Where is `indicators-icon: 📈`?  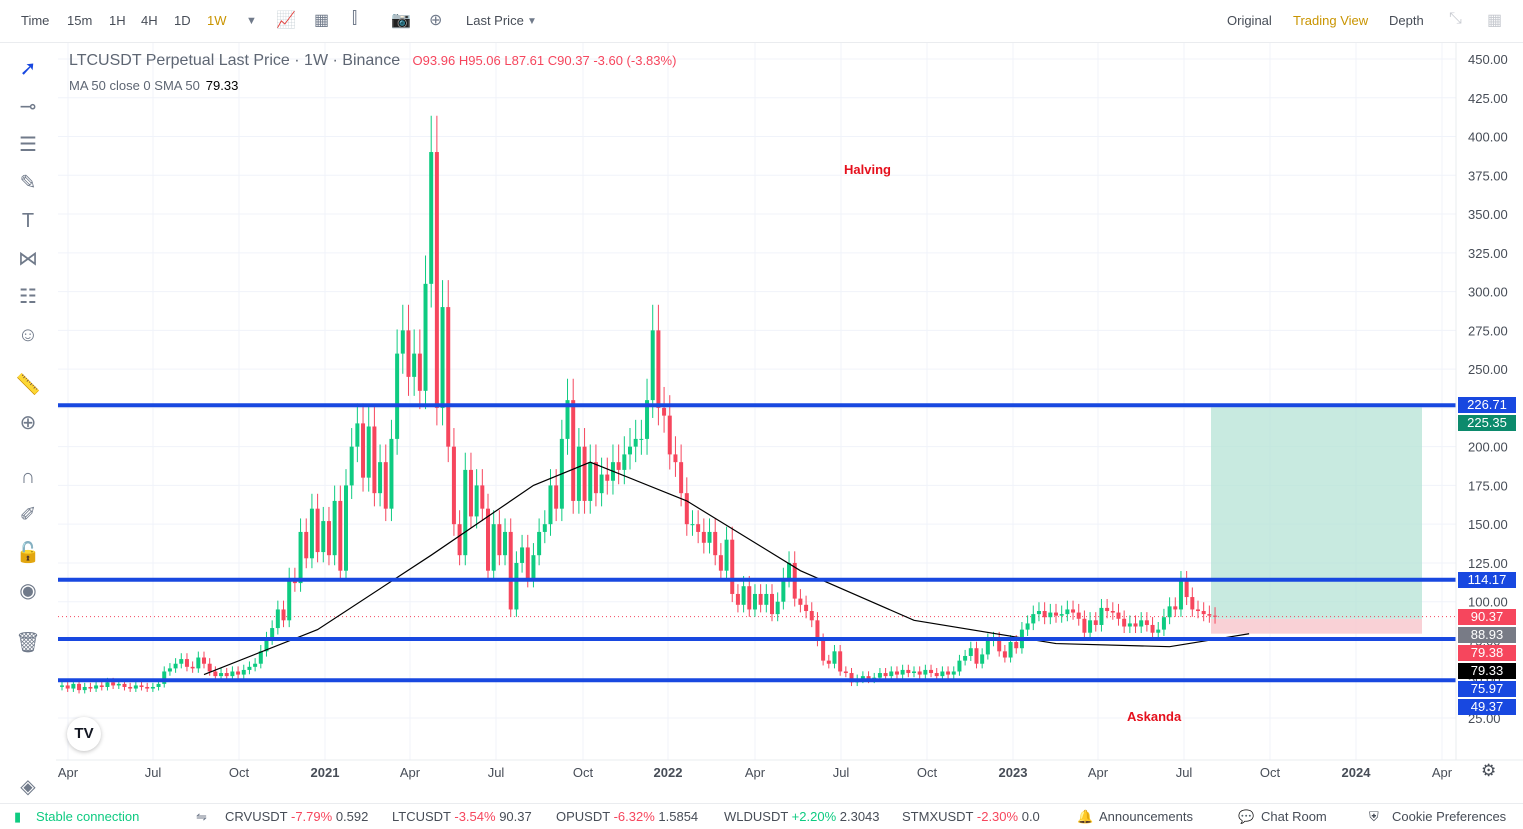
indicators-icon: 📈 is located at coordinates (286, 20).